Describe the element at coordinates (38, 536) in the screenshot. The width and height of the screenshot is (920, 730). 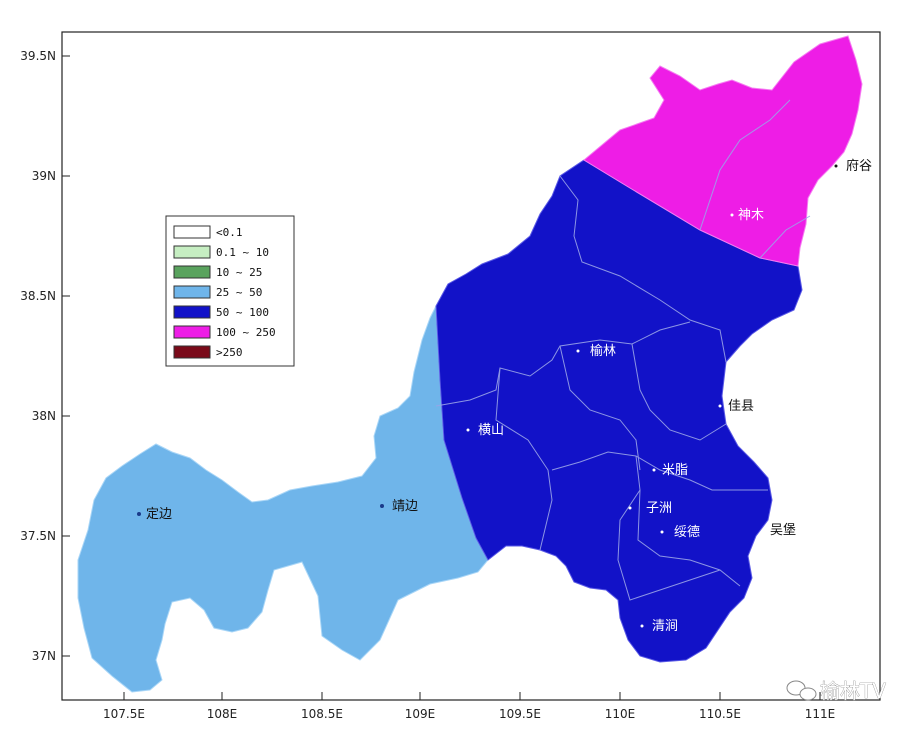
I see `y-tick-label: 37.5N` at that location.